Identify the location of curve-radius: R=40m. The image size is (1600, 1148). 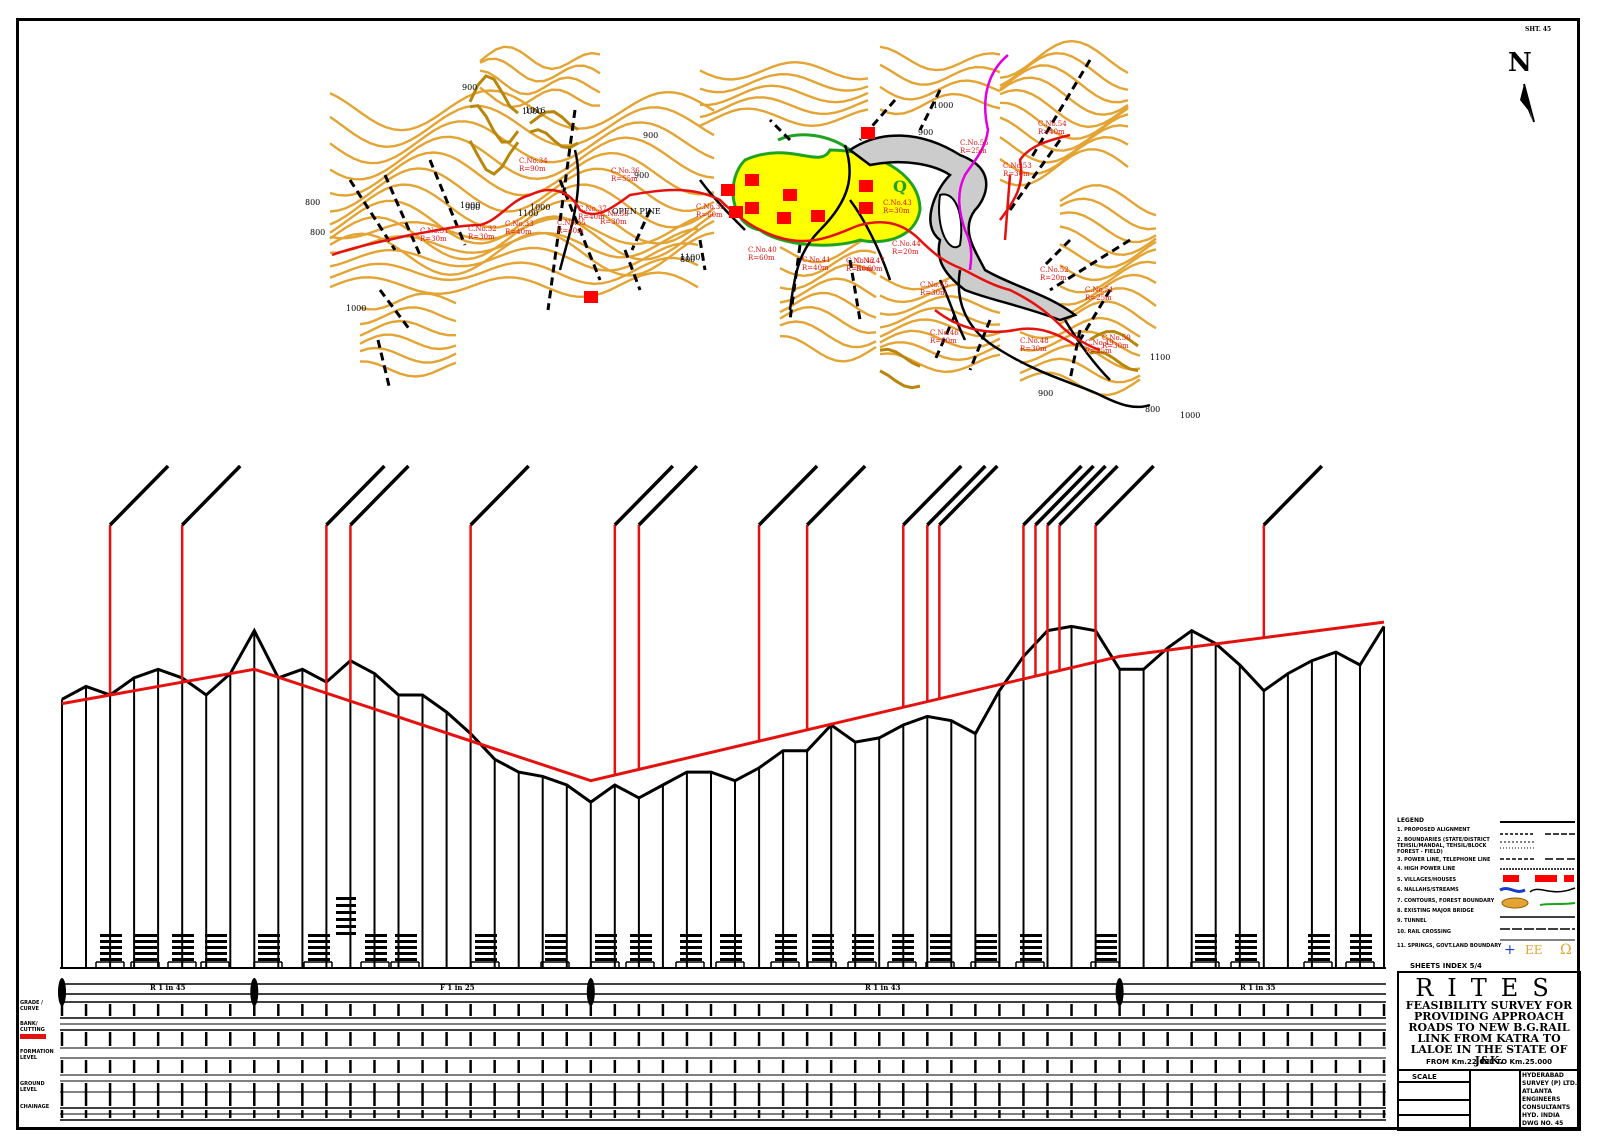
(518, 232).